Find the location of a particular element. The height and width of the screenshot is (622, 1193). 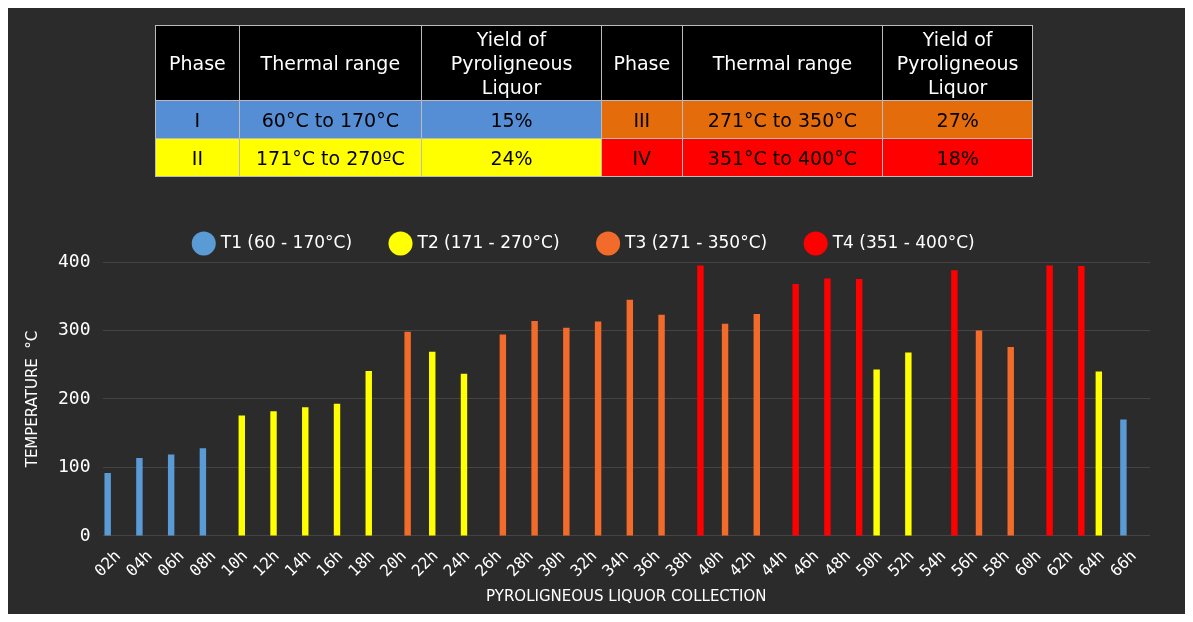

x-tick-label: 30h is located at coordinates (551, 563).